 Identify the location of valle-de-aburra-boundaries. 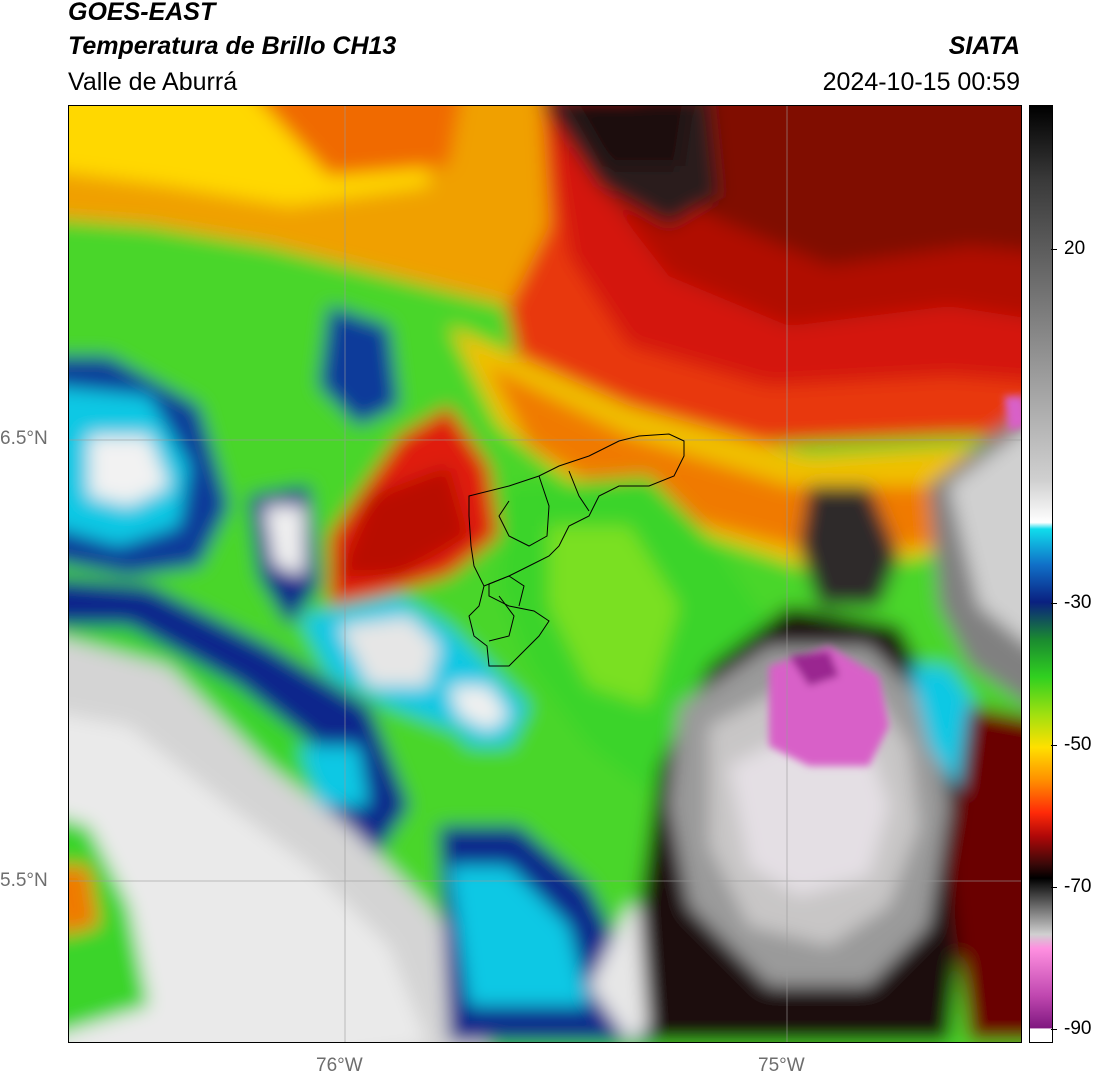
(576, 550).